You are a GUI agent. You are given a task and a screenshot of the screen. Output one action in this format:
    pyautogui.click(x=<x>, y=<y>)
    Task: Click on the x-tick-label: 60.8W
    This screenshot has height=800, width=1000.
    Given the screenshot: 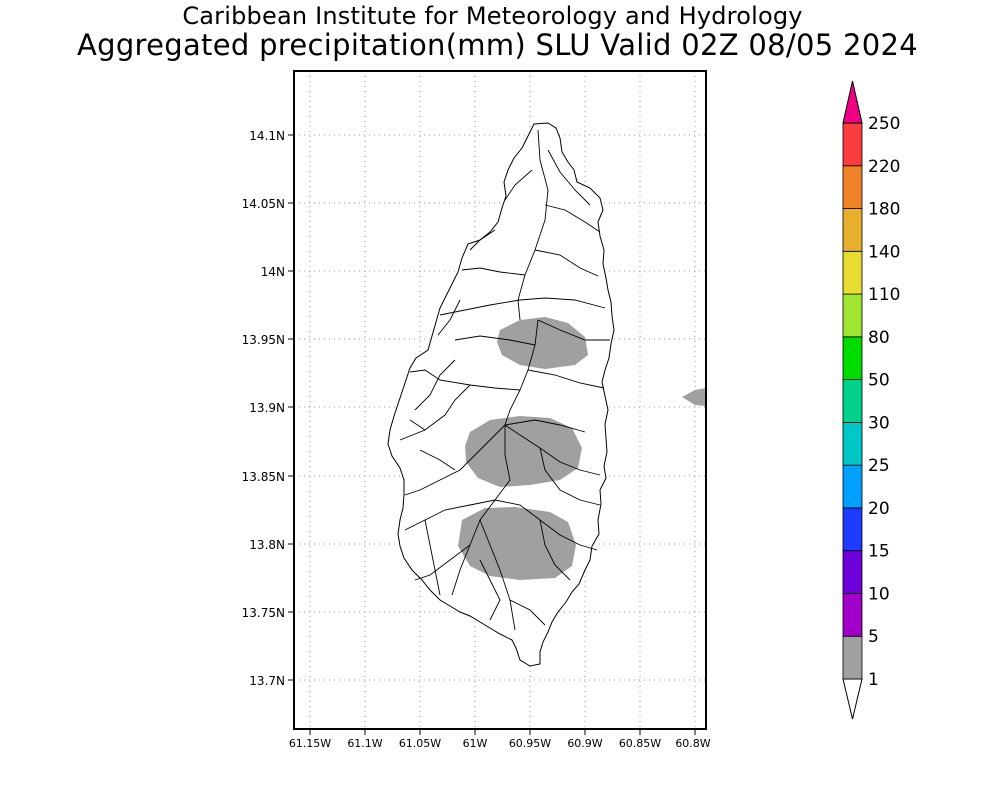 What is the action you would take?
    pyautogui.click(x=692, y=743)
    